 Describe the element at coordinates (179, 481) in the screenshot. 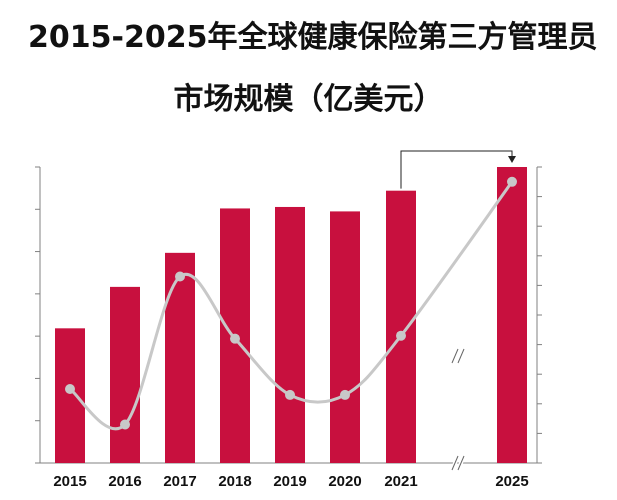

I see `x-label-2017: 2017` at that location.